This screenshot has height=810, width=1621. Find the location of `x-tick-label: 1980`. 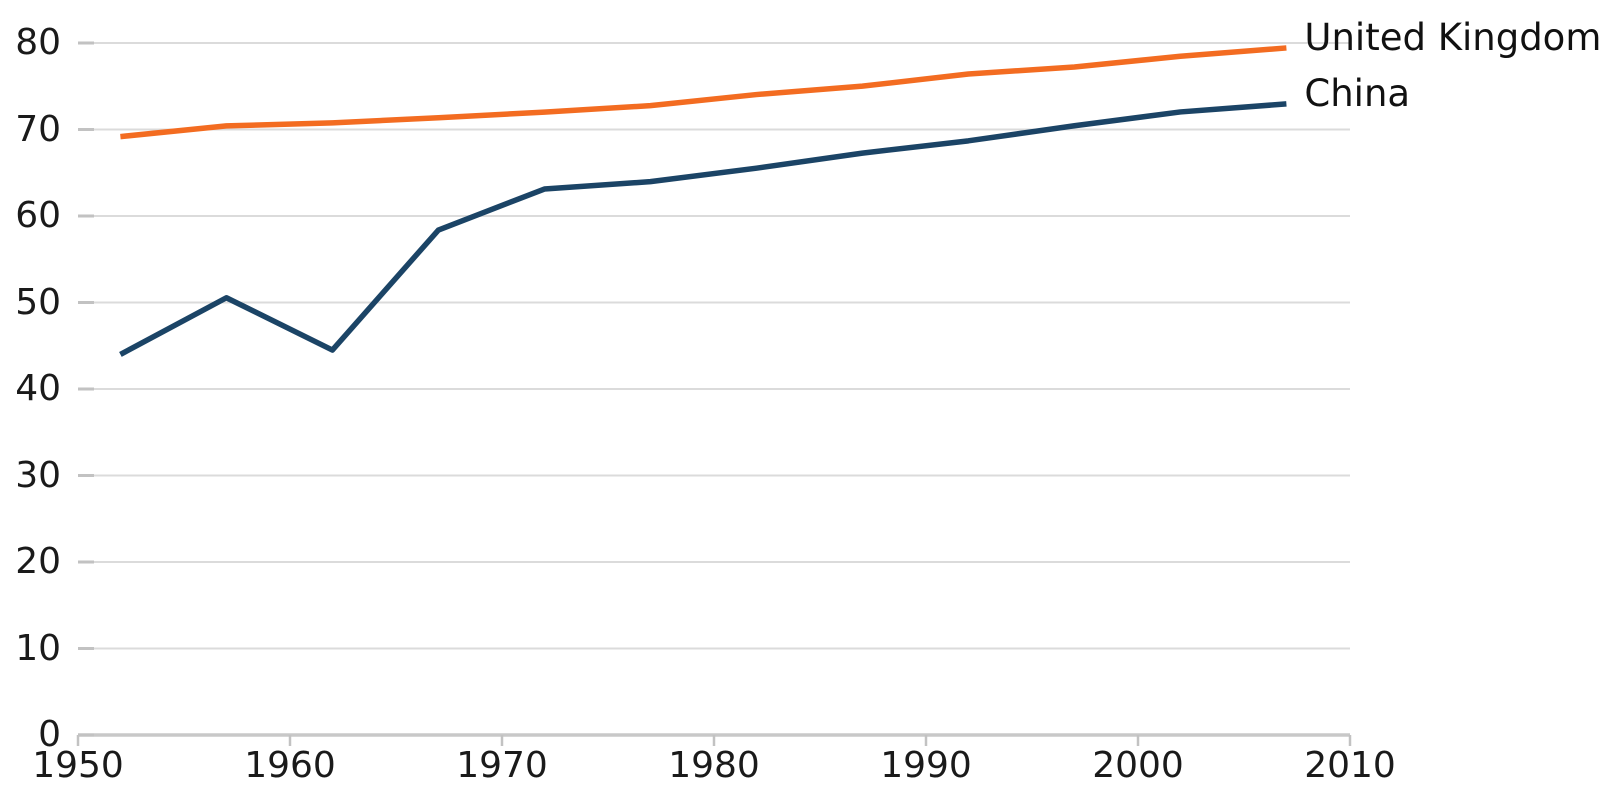

x-tick-label: 1980 is located at coordinates (714, 765).